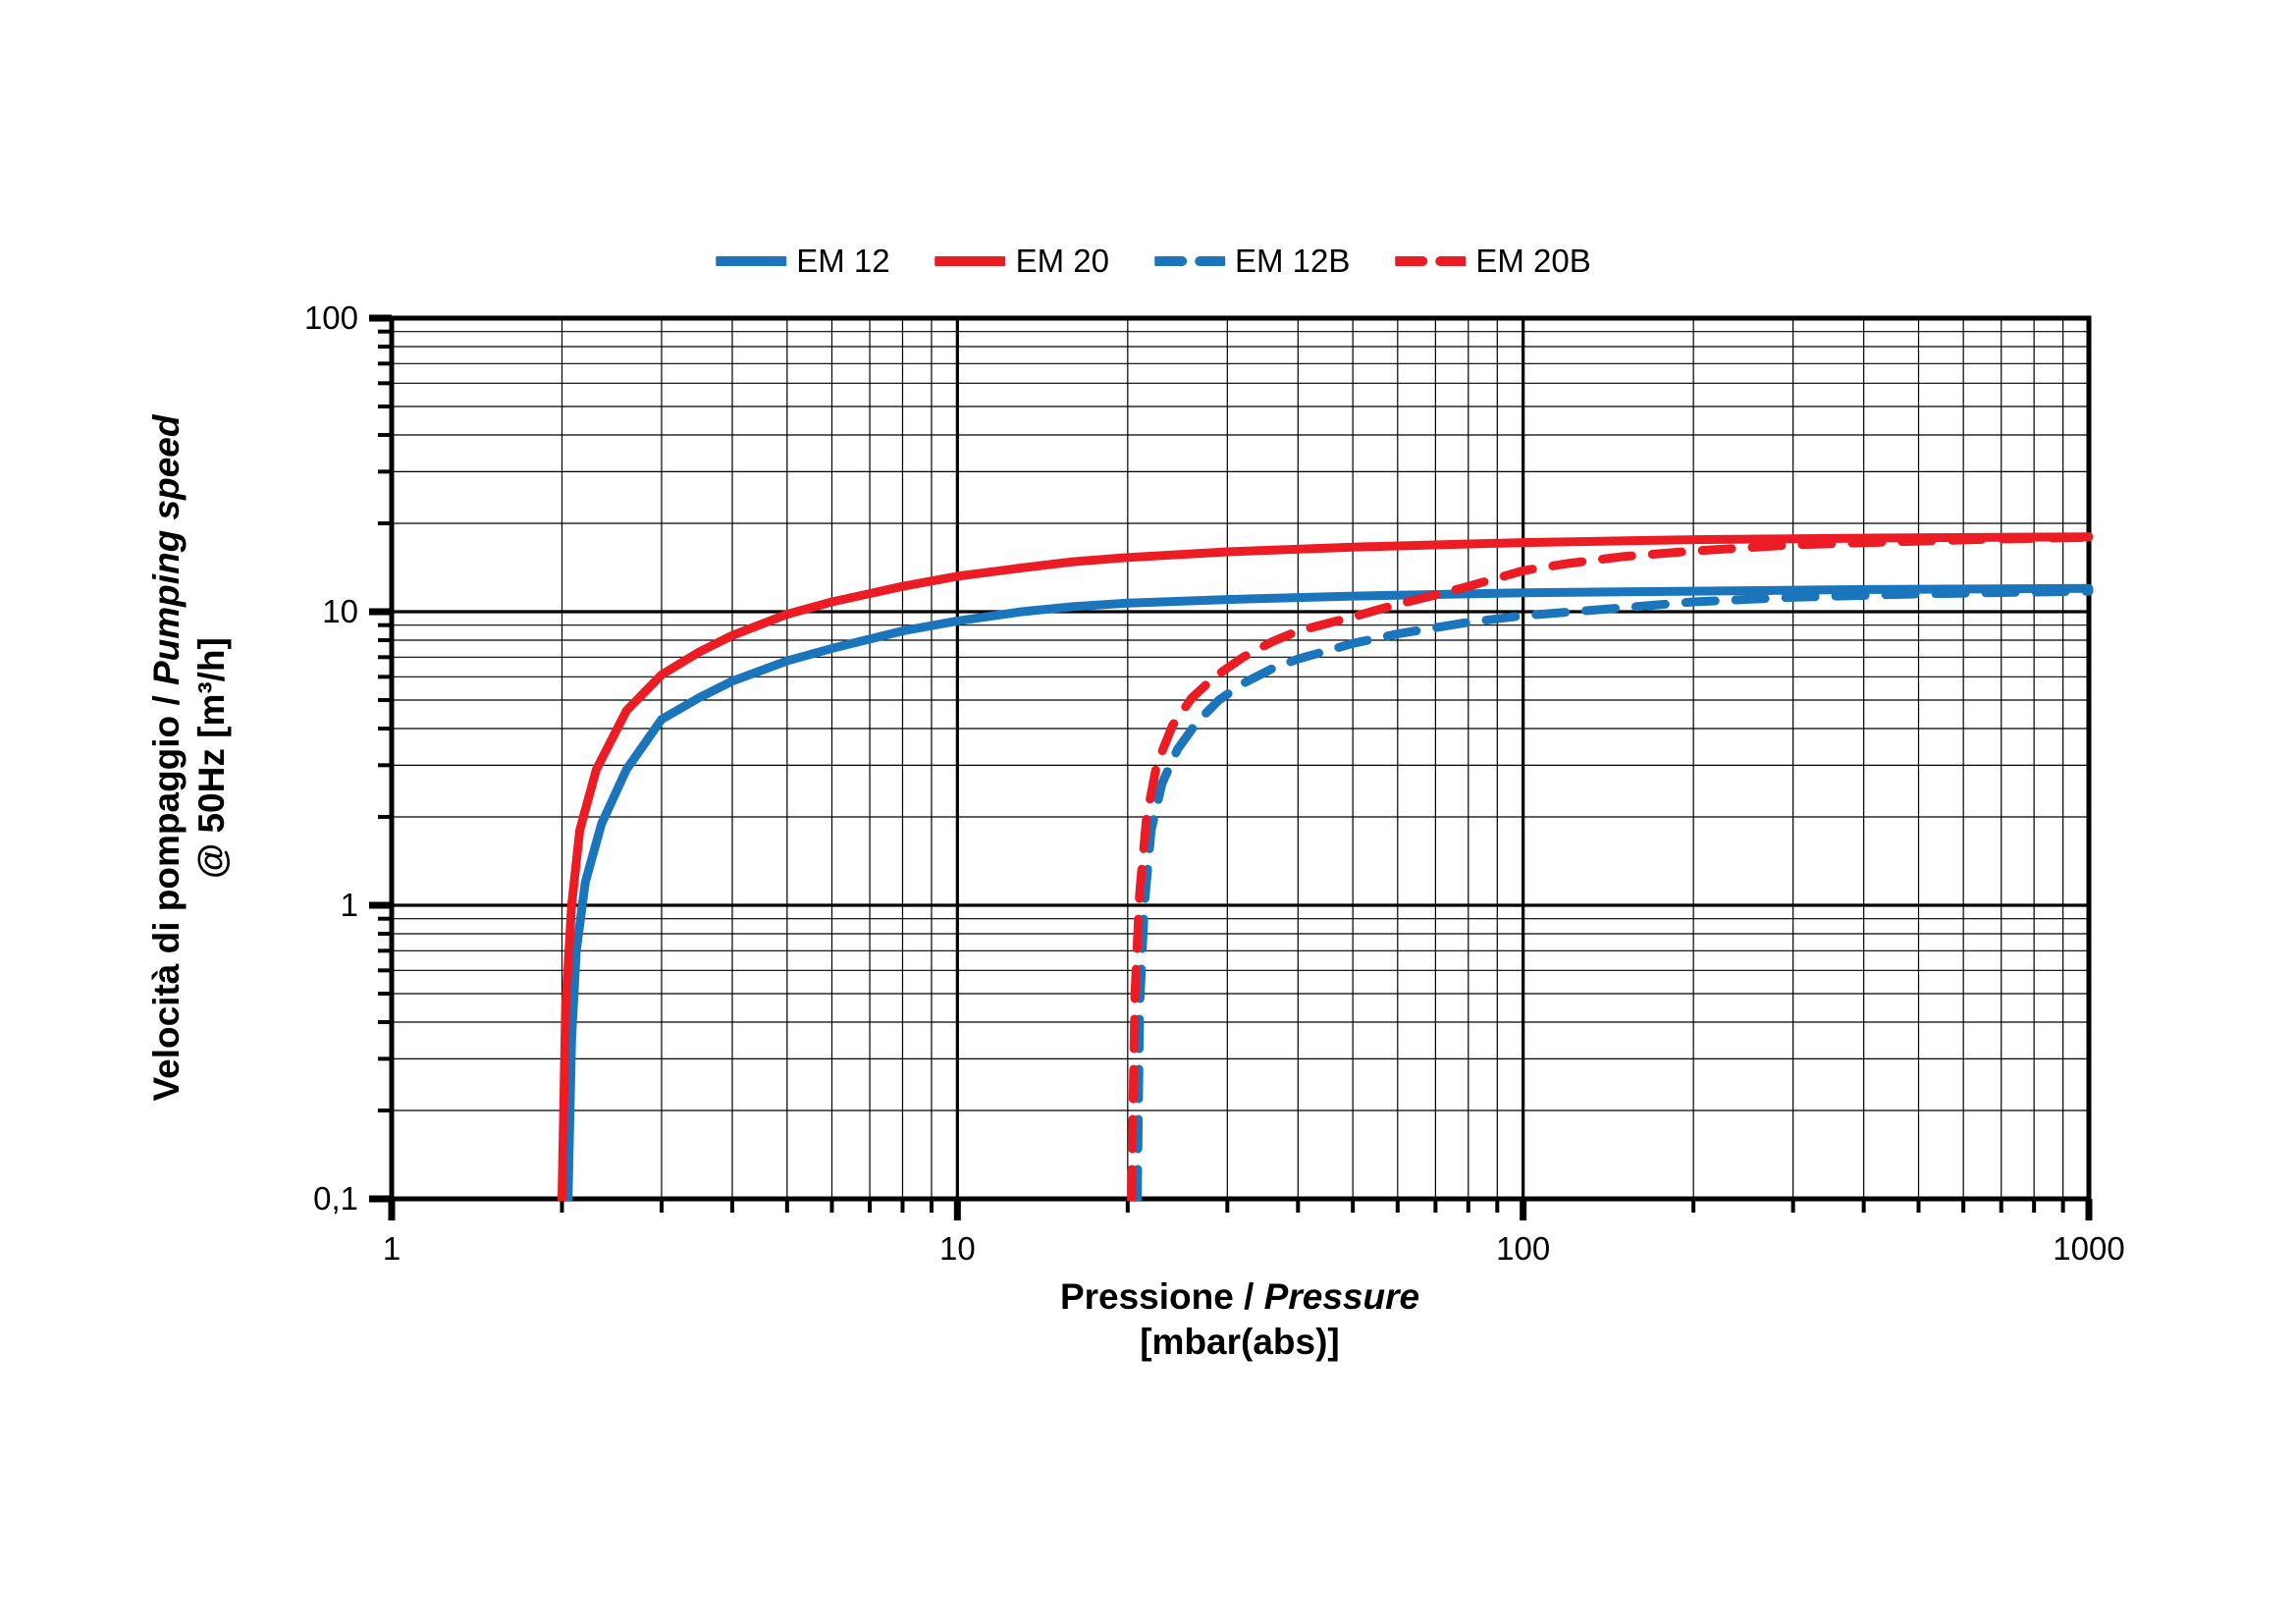 The width and height of the screenshot is (2296, 1624). Describe the element at coordinates (340, 611) in the screenshot. I see `y-tick-label: 10` at that location.